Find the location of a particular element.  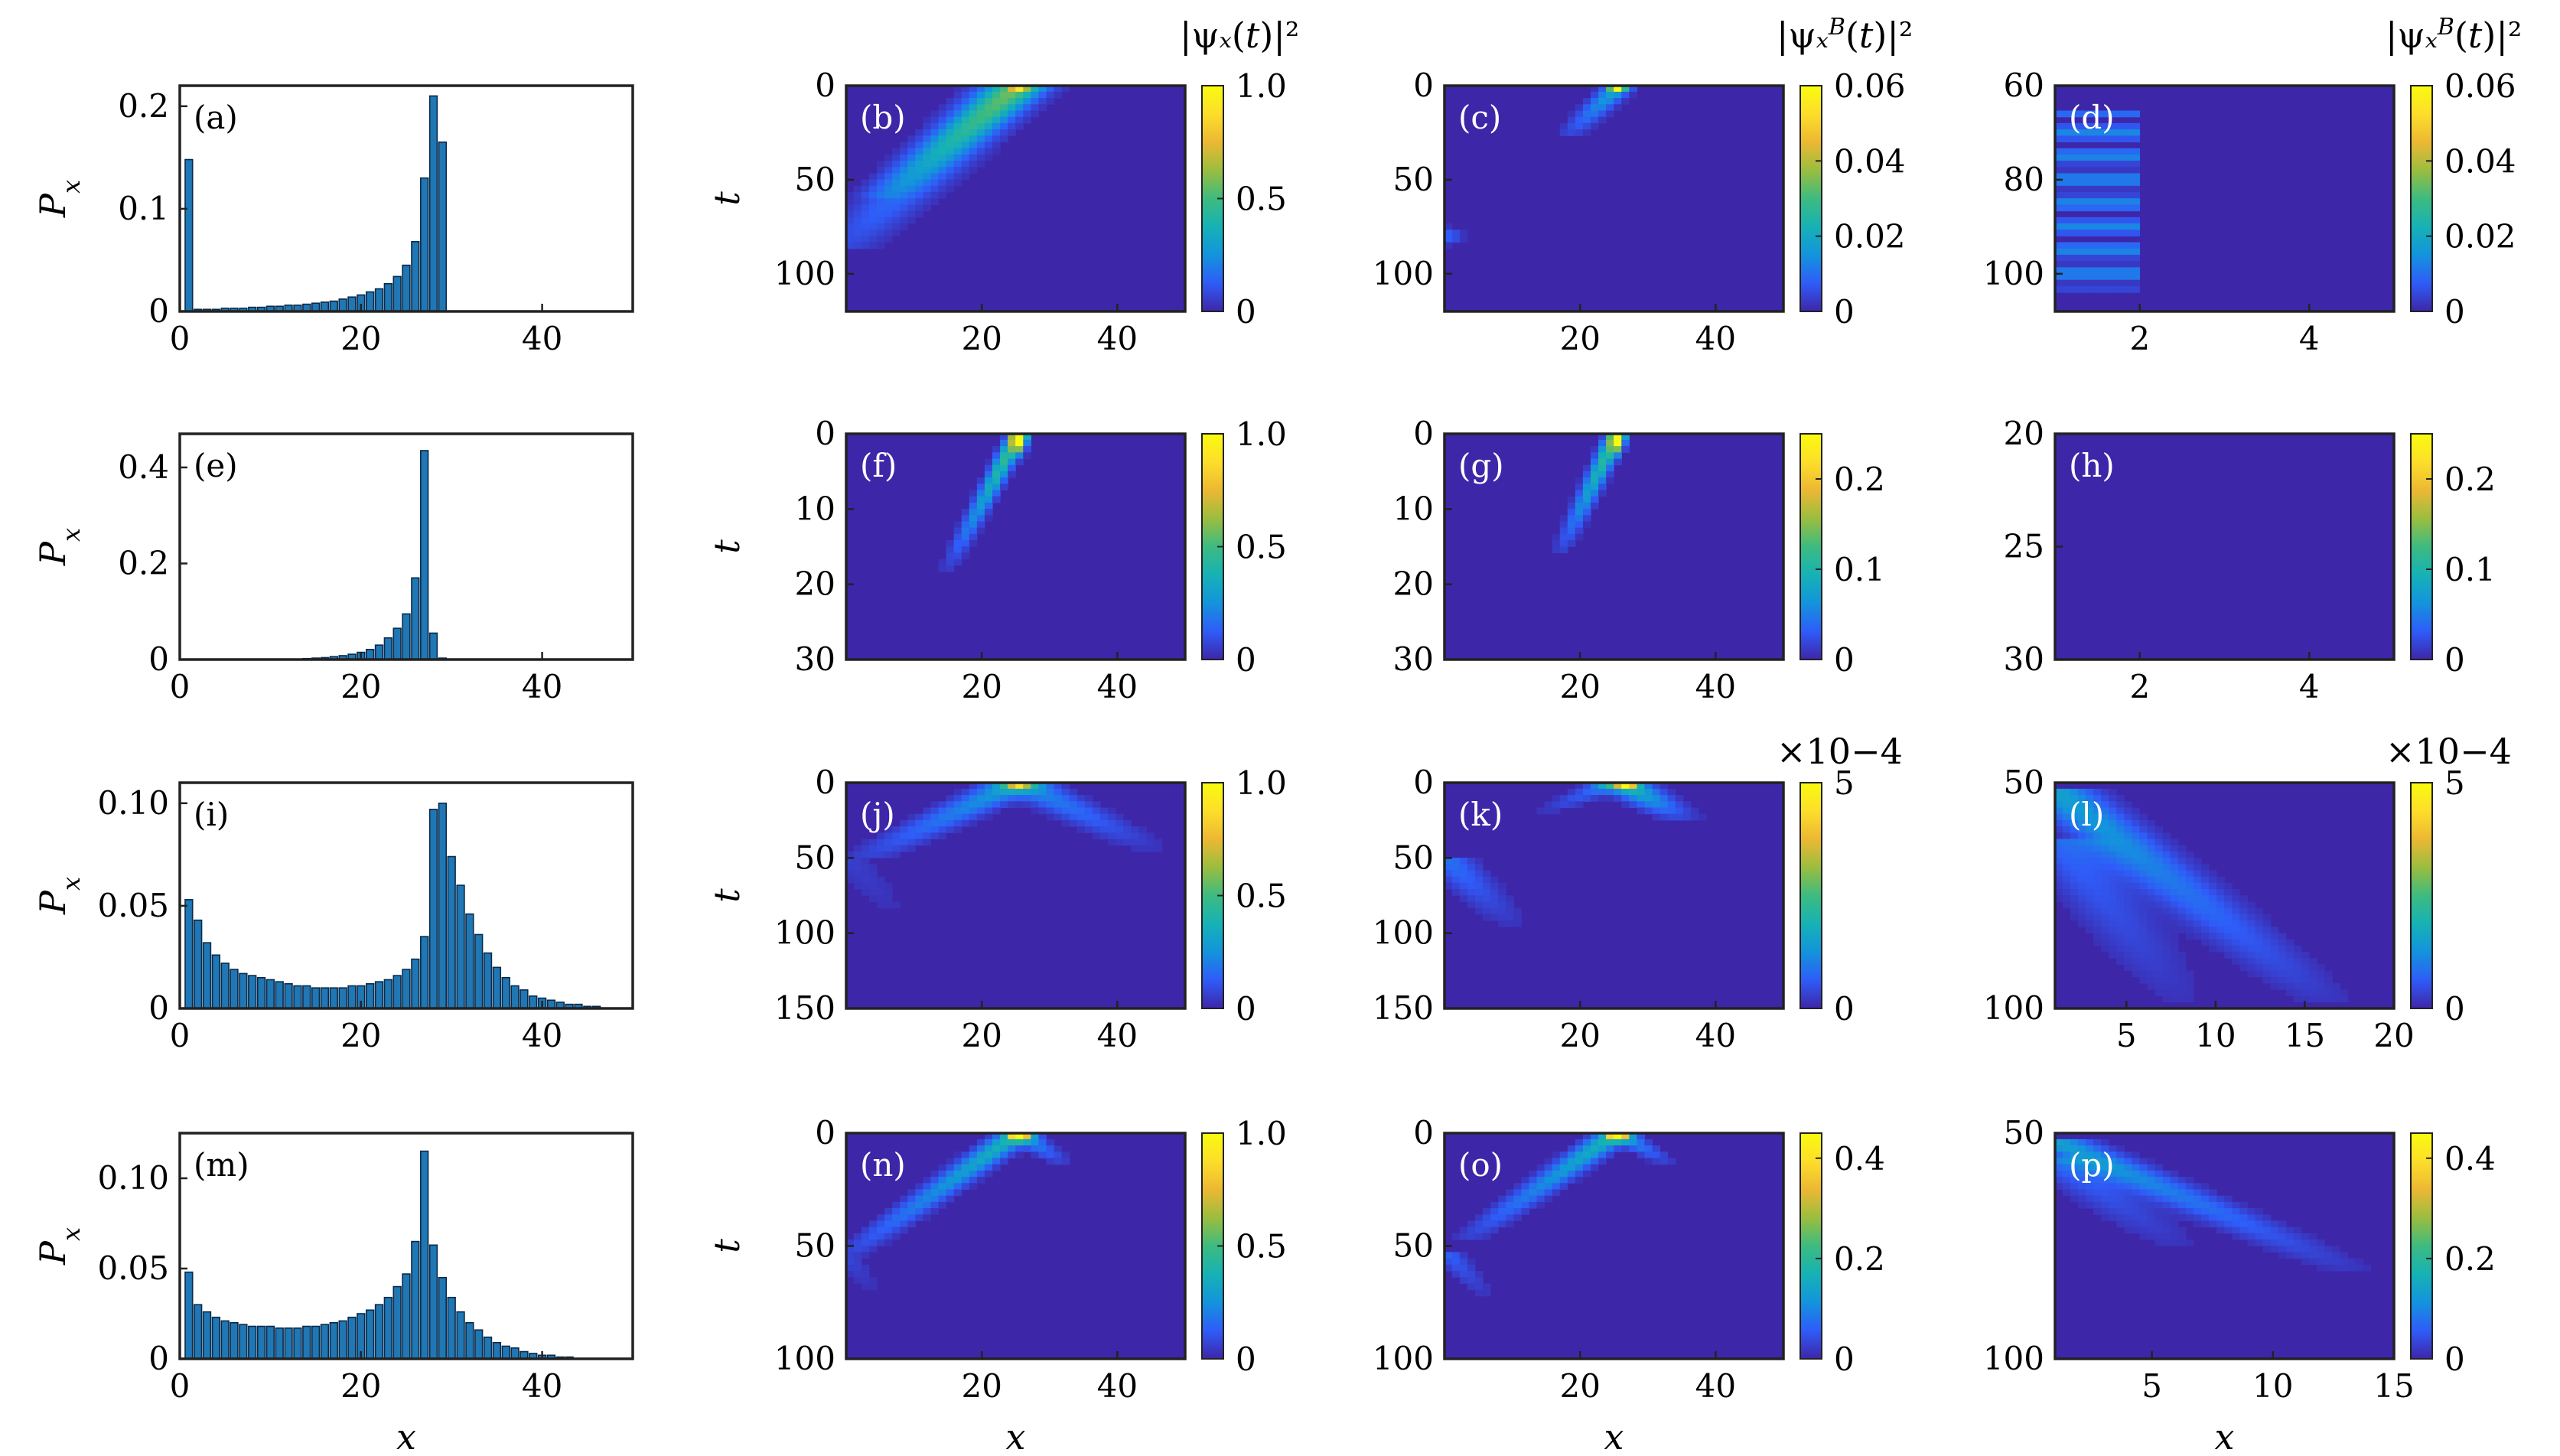

colorbar-tick-label: 0.06 is located at coordinates (2480, 86).